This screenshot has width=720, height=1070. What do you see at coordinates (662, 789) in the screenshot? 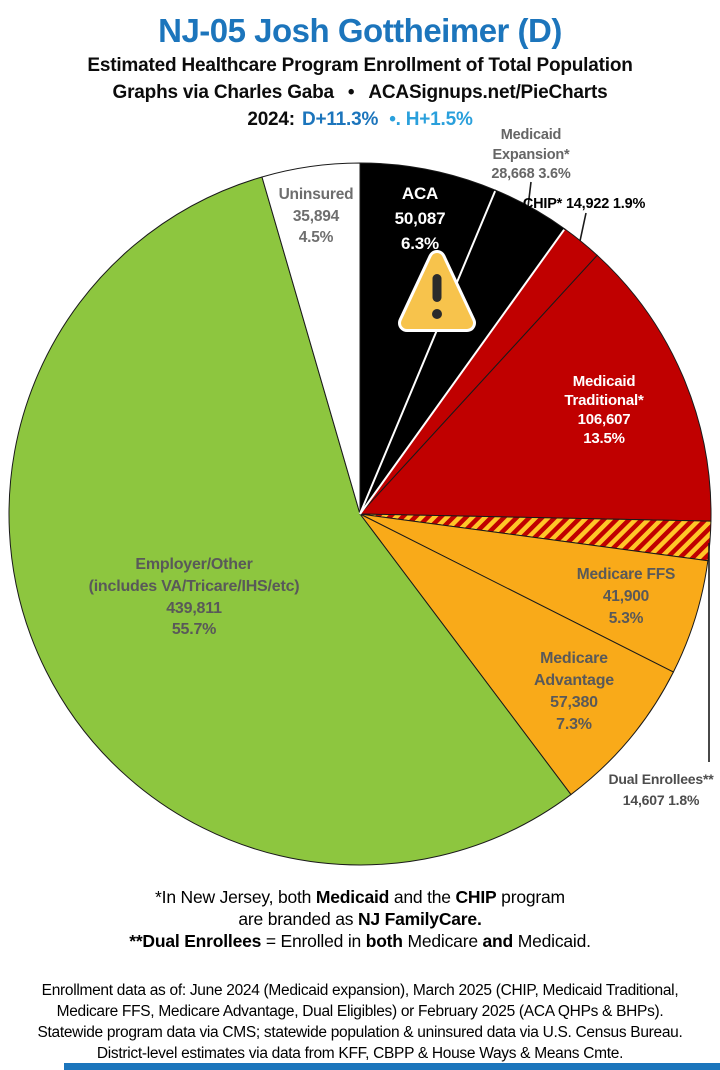
I see `slice-label-dual-enrollees: Dual Enrollees** 14,607 1.8%` at bounding box center [662, 789].